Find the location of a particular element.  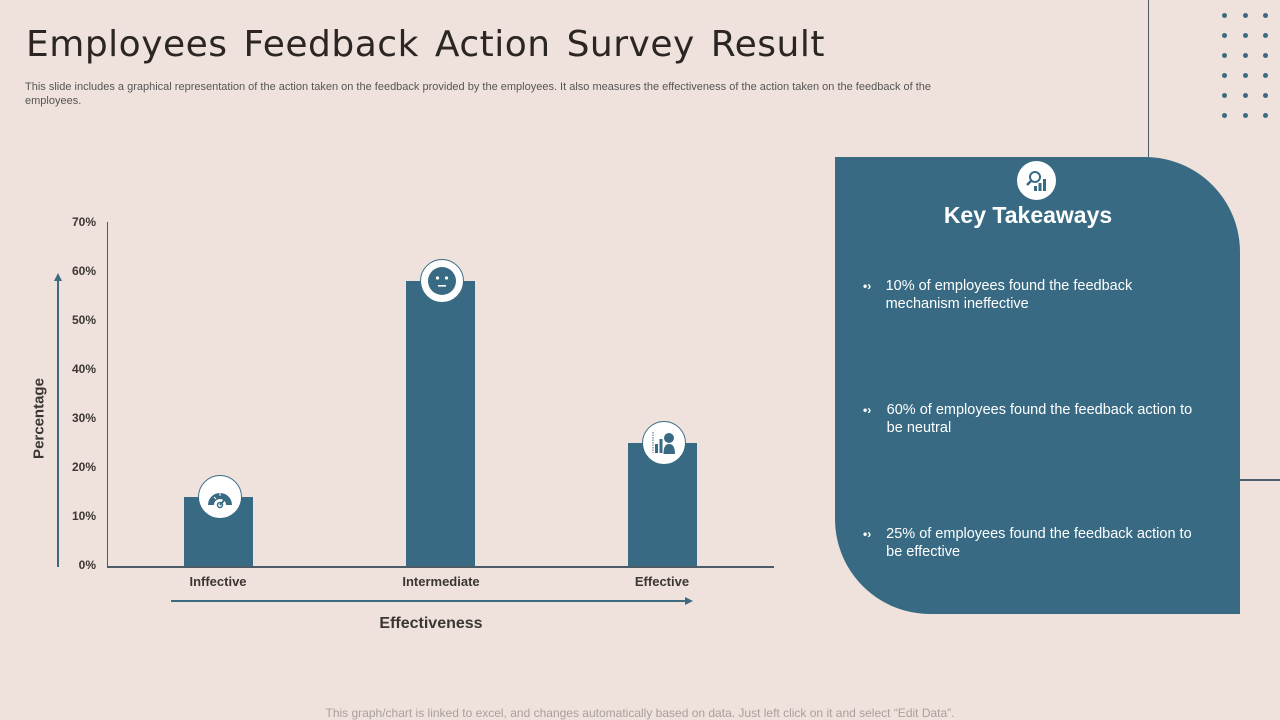

y-axis-label: Percentage is located at coordinates (39, 418).